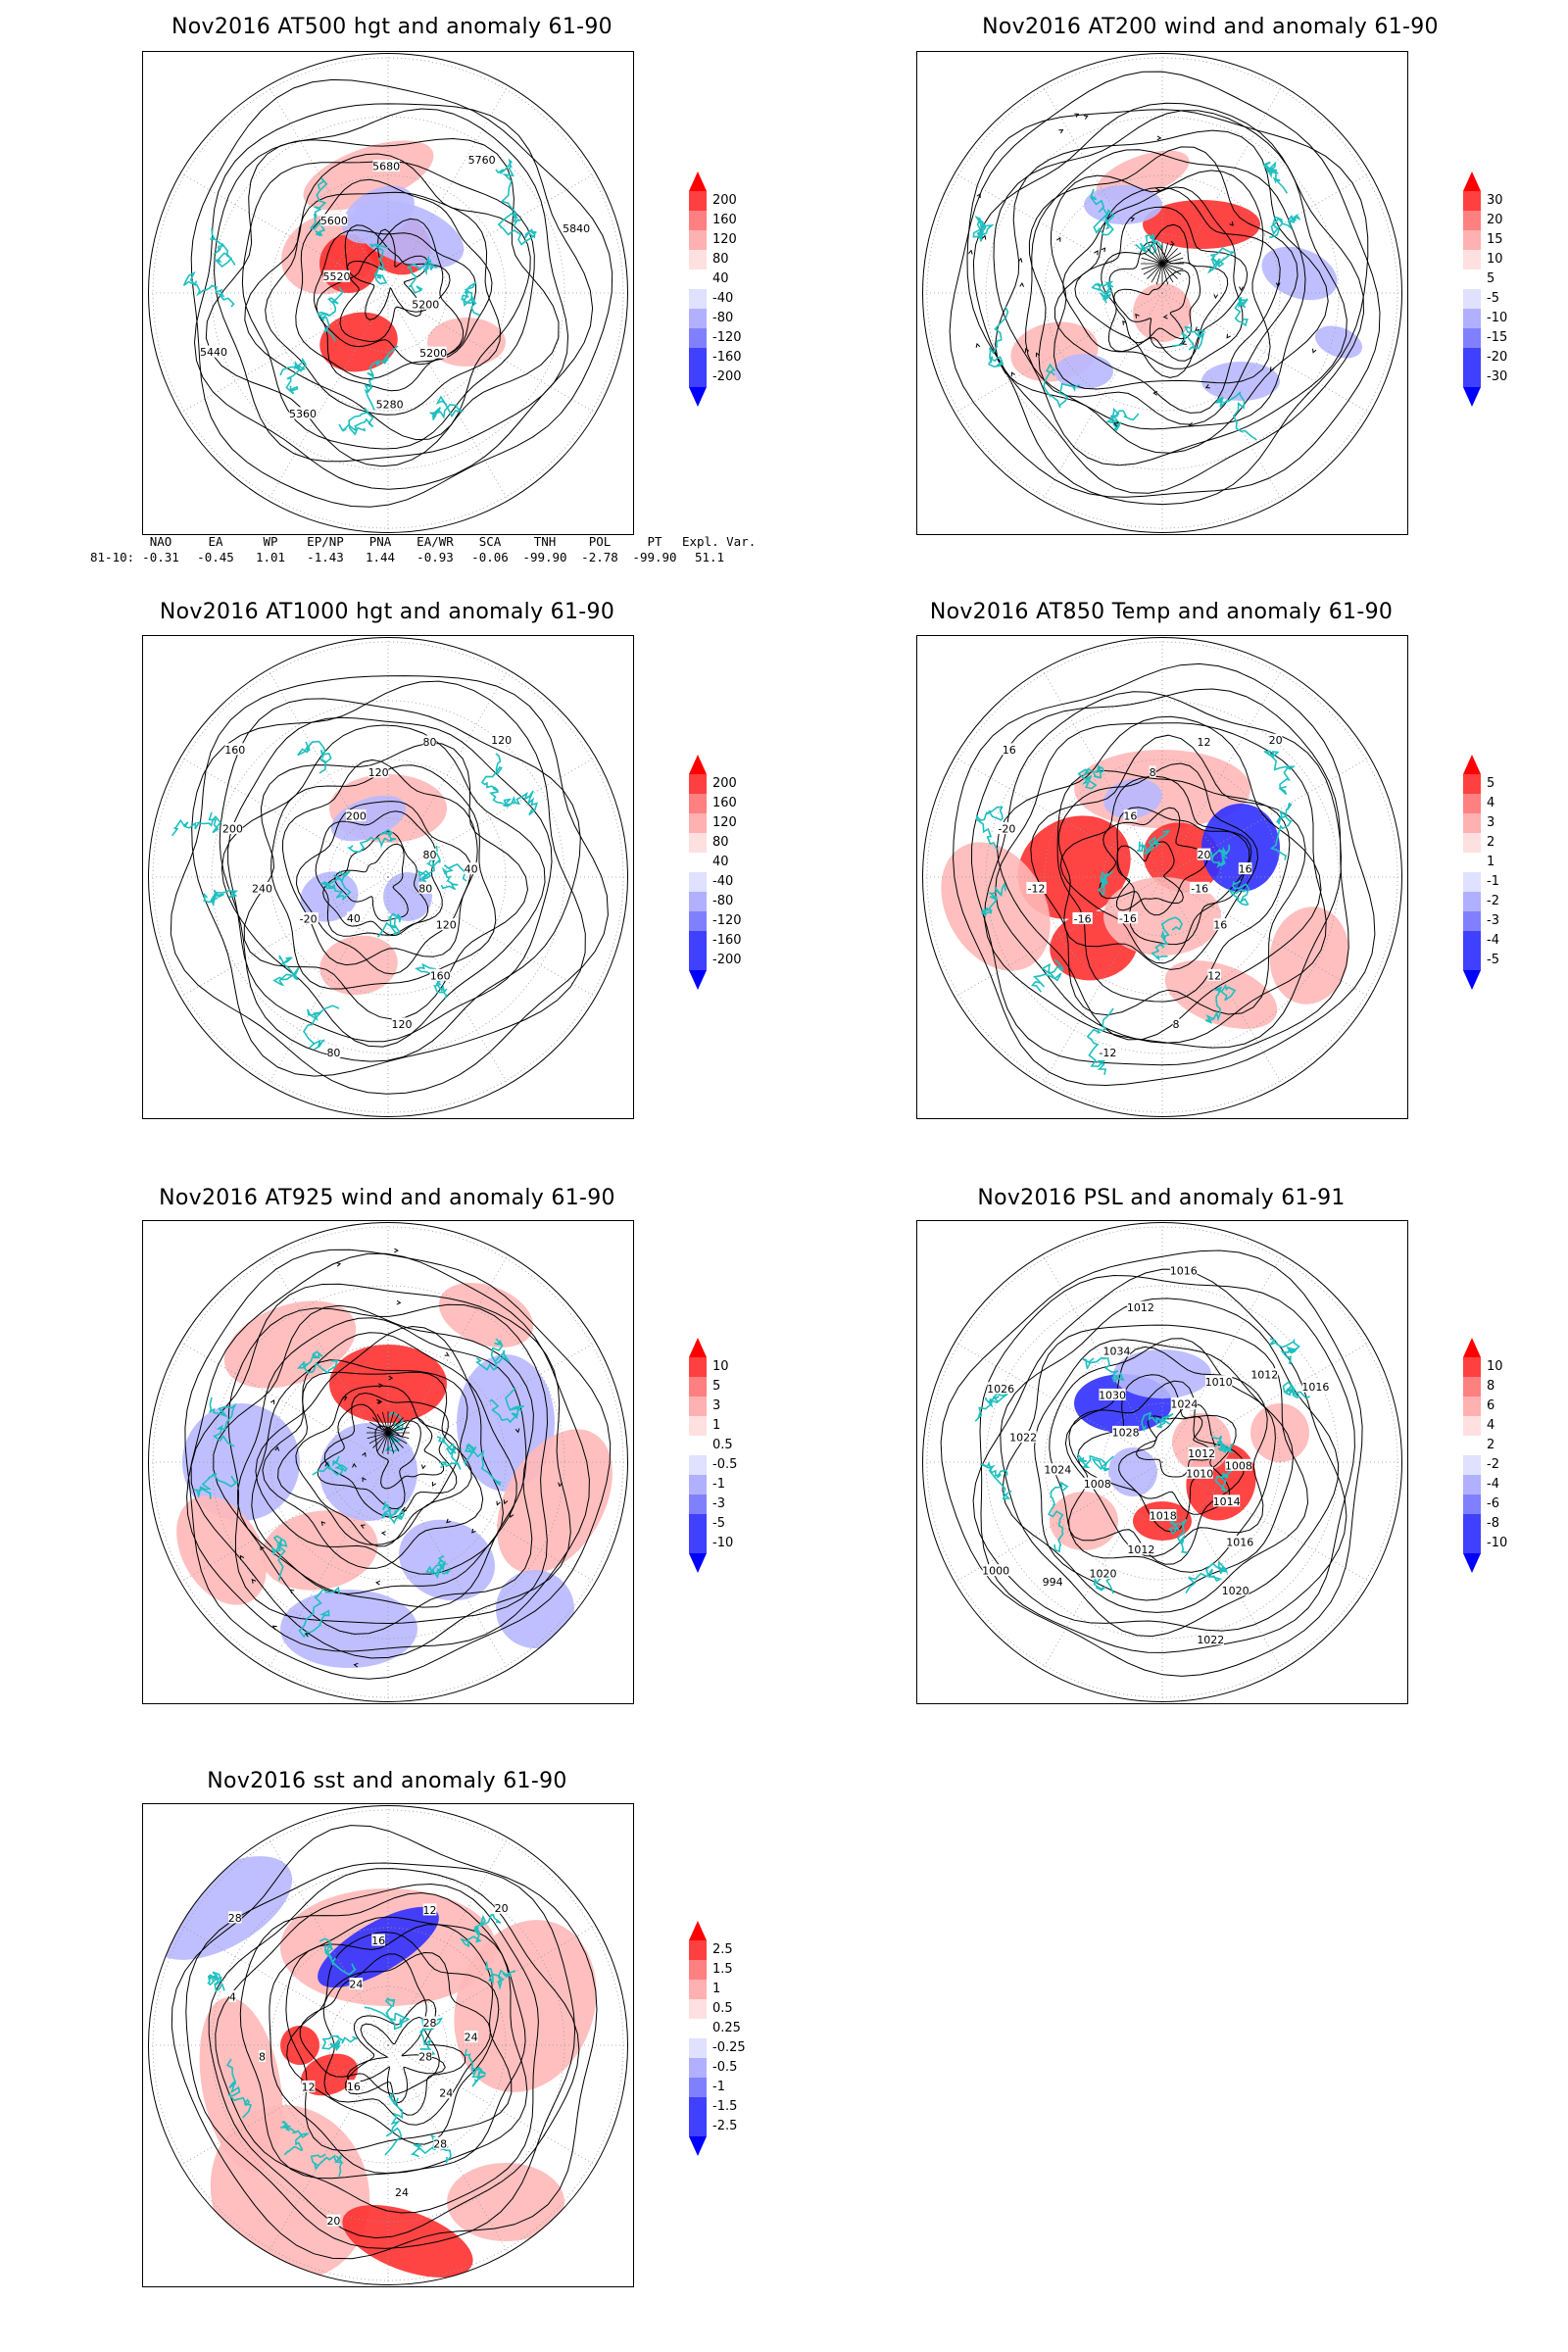  What do you see at coordinates (262, 2056) in the screenshot?
I see `contour-label: 8` at bounding box center [262, 2056].